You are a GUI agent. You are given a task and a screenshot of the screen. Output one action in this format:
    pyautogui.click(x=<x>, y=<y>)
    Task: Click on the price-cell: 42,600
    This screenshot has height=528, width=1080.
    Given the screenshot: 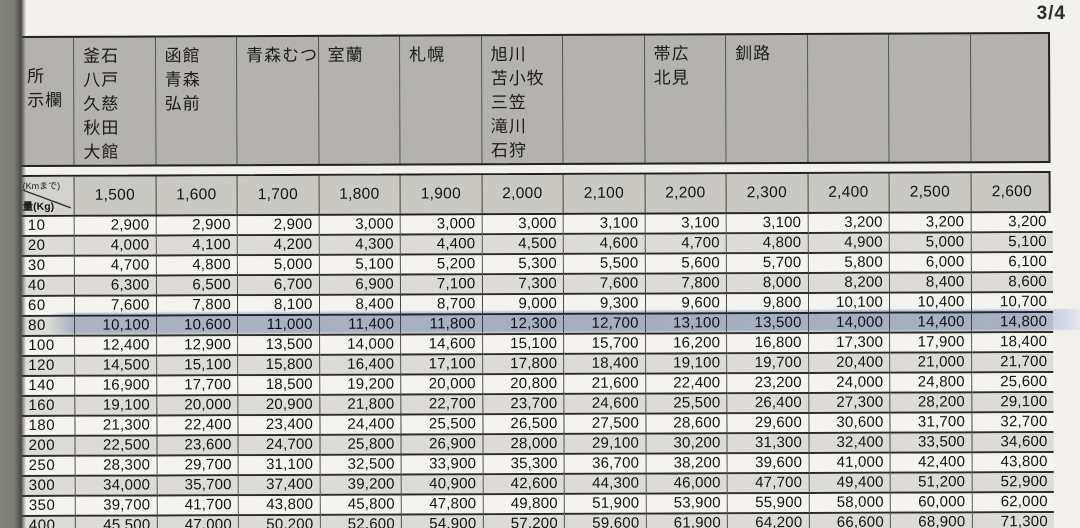 What is the action you would take?
    pyautogui.click(x=524, y=485)
    